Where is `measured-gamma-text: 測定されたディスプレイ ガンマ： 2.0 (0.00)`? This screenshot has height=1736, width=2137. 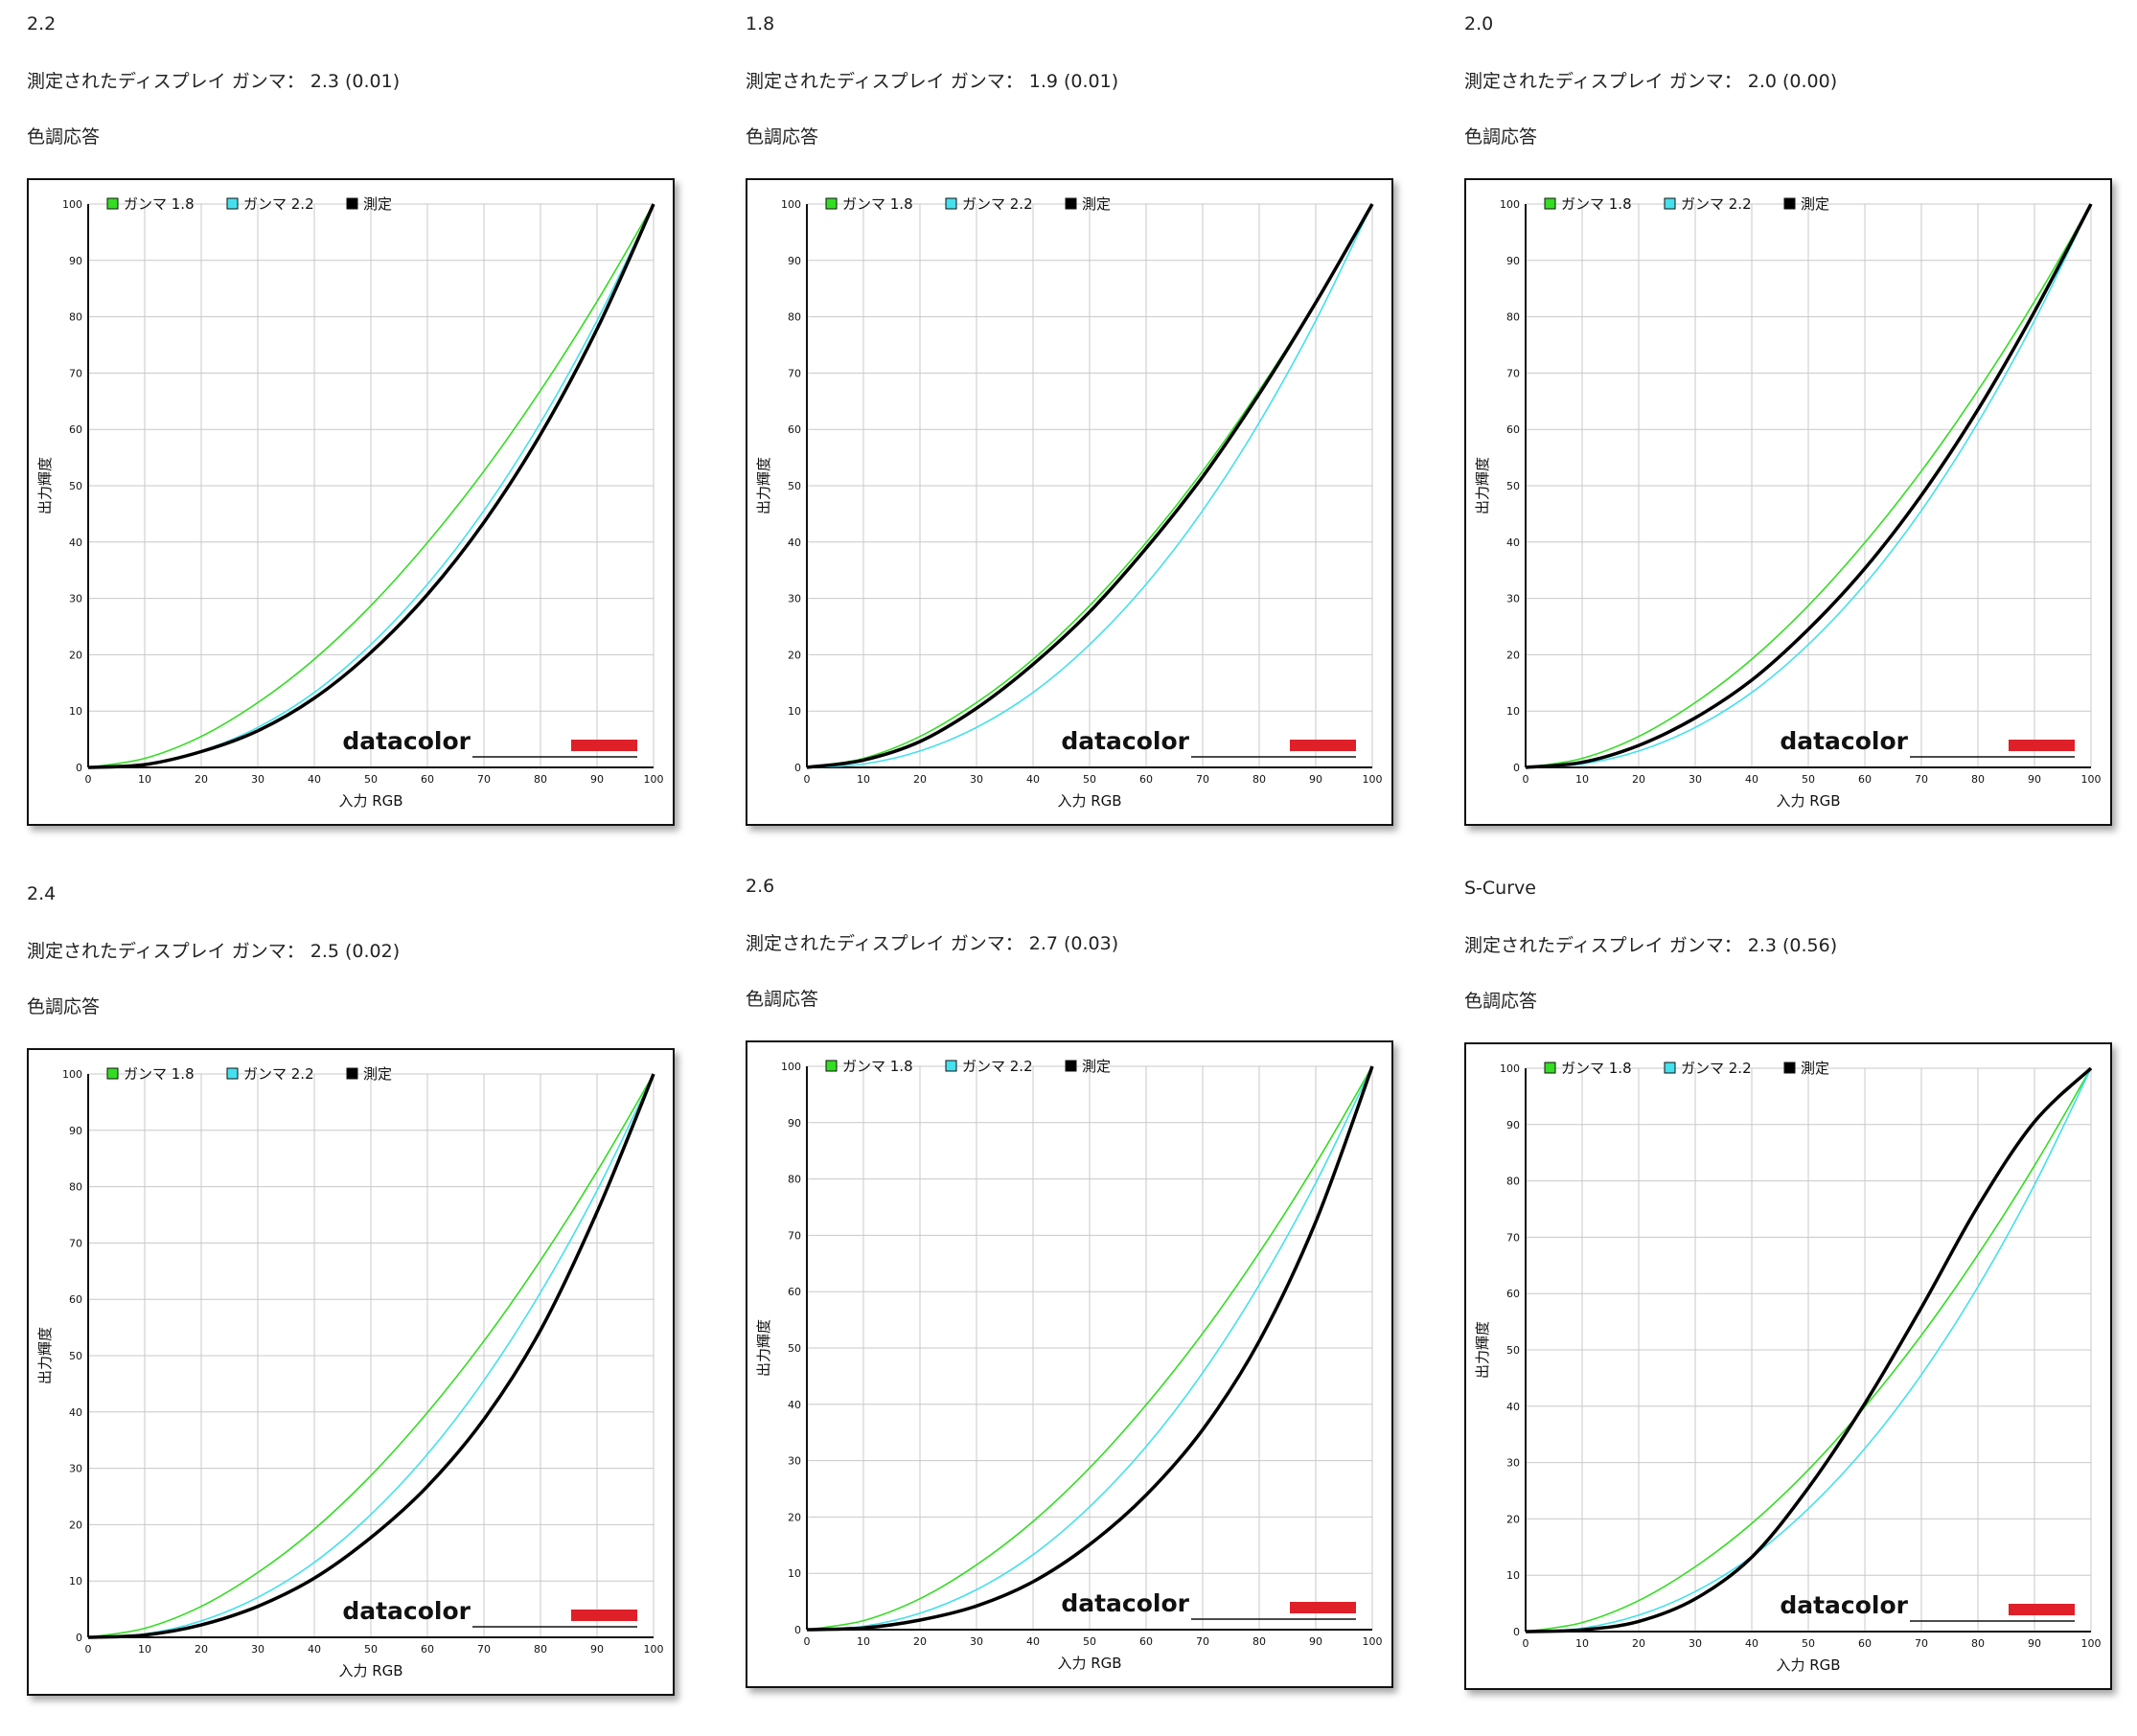
measured-gamma-text: 測定されたディスプレイ ガンマ： 2.0 (0.00) is located at coordinates (1651, 81).